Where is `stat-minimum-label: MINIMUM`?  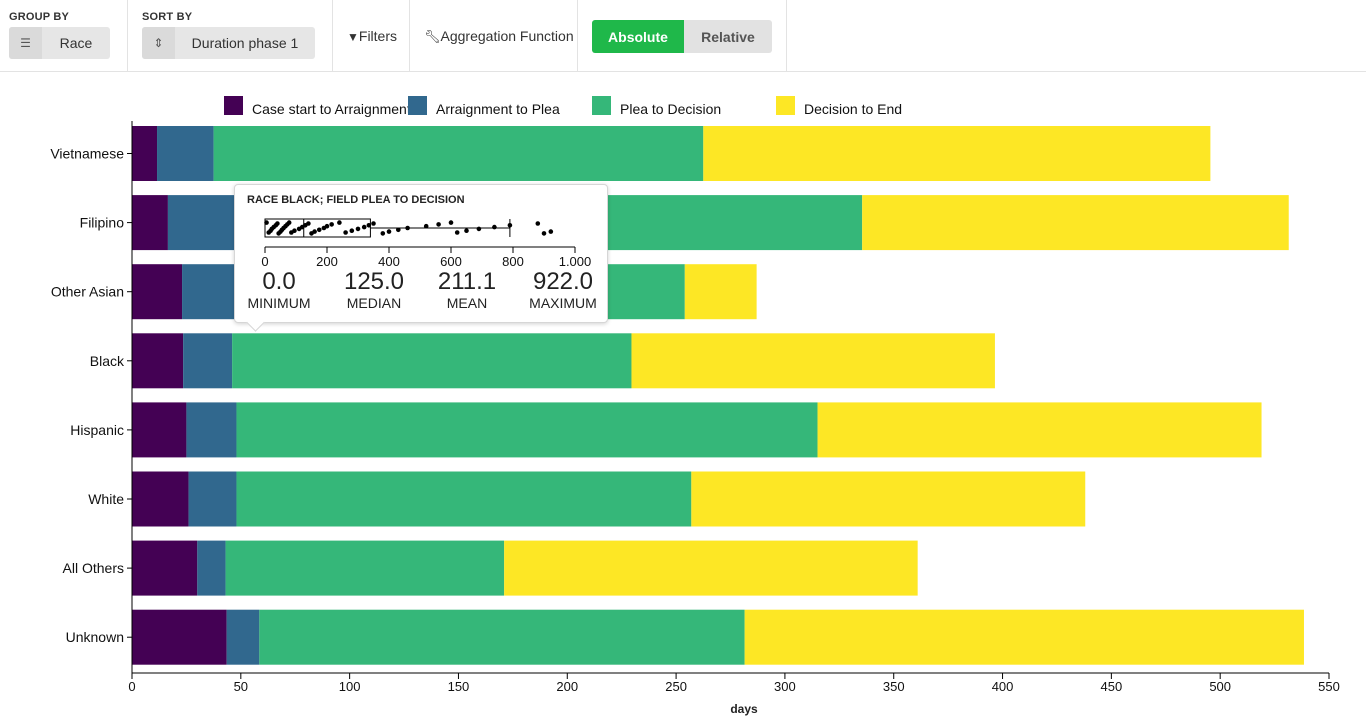
stat-minimum-label: MINIMUM is located at coordinates (279, 303).